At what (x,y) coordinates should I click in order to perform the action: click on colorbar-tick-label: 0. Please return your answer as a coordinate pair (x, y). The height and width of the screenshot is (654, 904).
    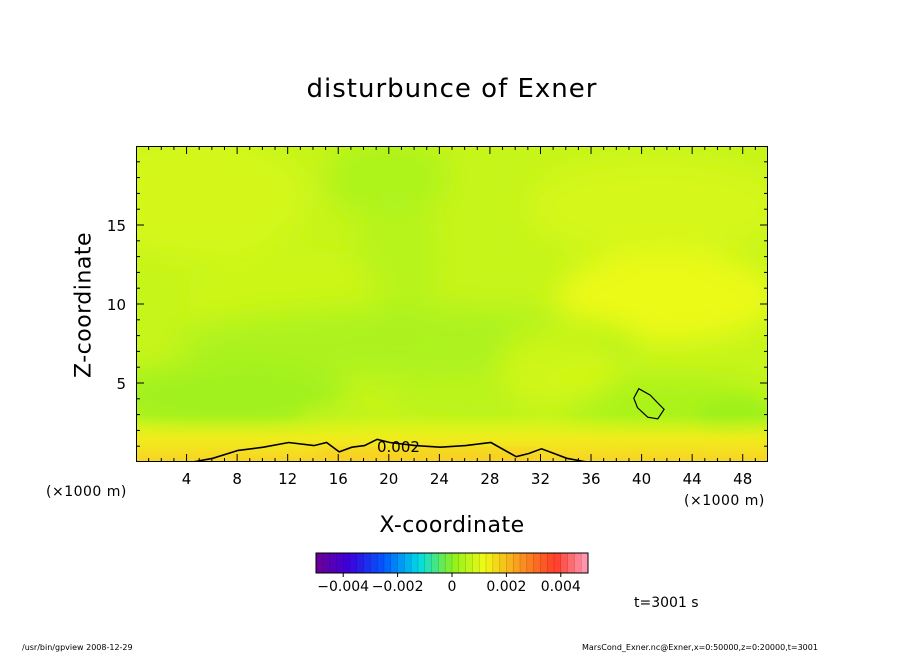
    Looking at the image, I should click on (452, 587).